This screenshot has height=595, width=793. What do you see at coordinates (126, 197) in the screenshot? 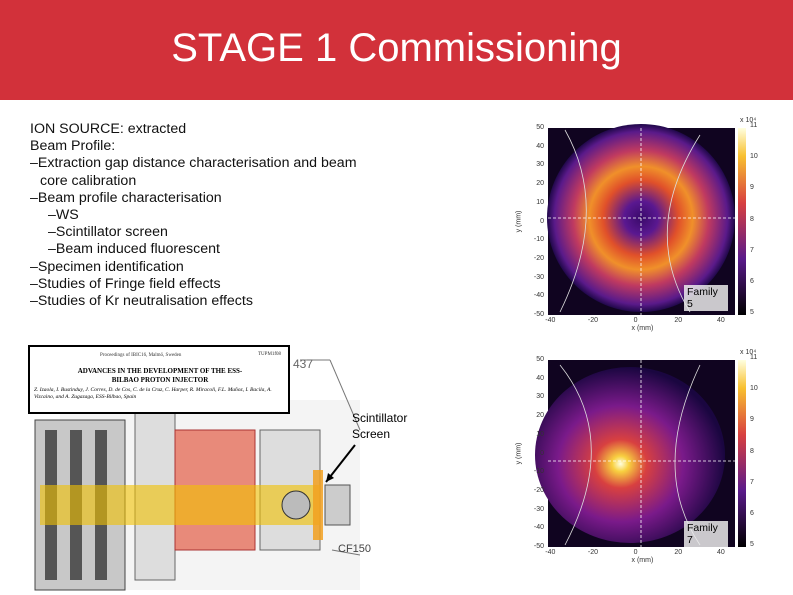
I see `bullet: –Beam profile characterisation` at bounding box center [126, 197].